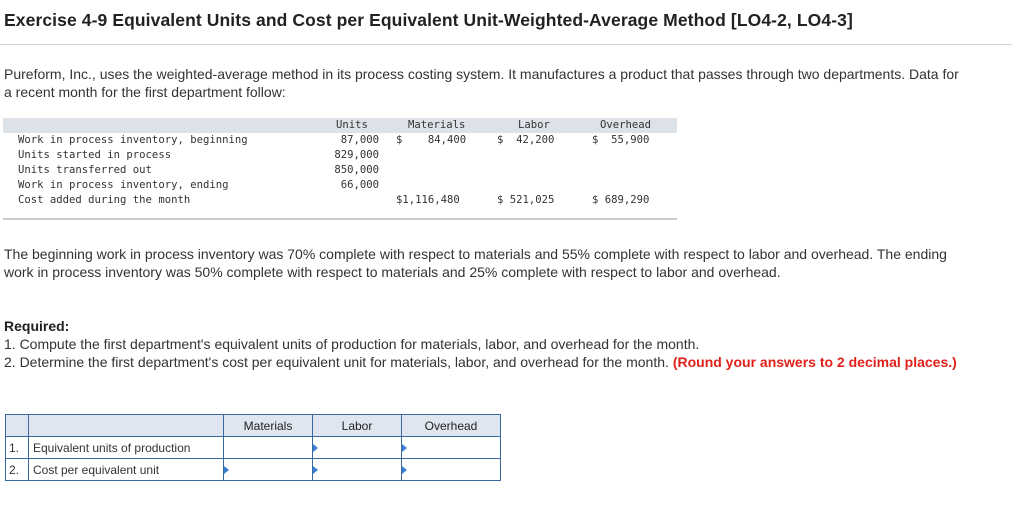  What do you see at coordinates (428, 200) in the screenshot?
I see `materials-value: $1,116,480` at bounding box center [428, 200].